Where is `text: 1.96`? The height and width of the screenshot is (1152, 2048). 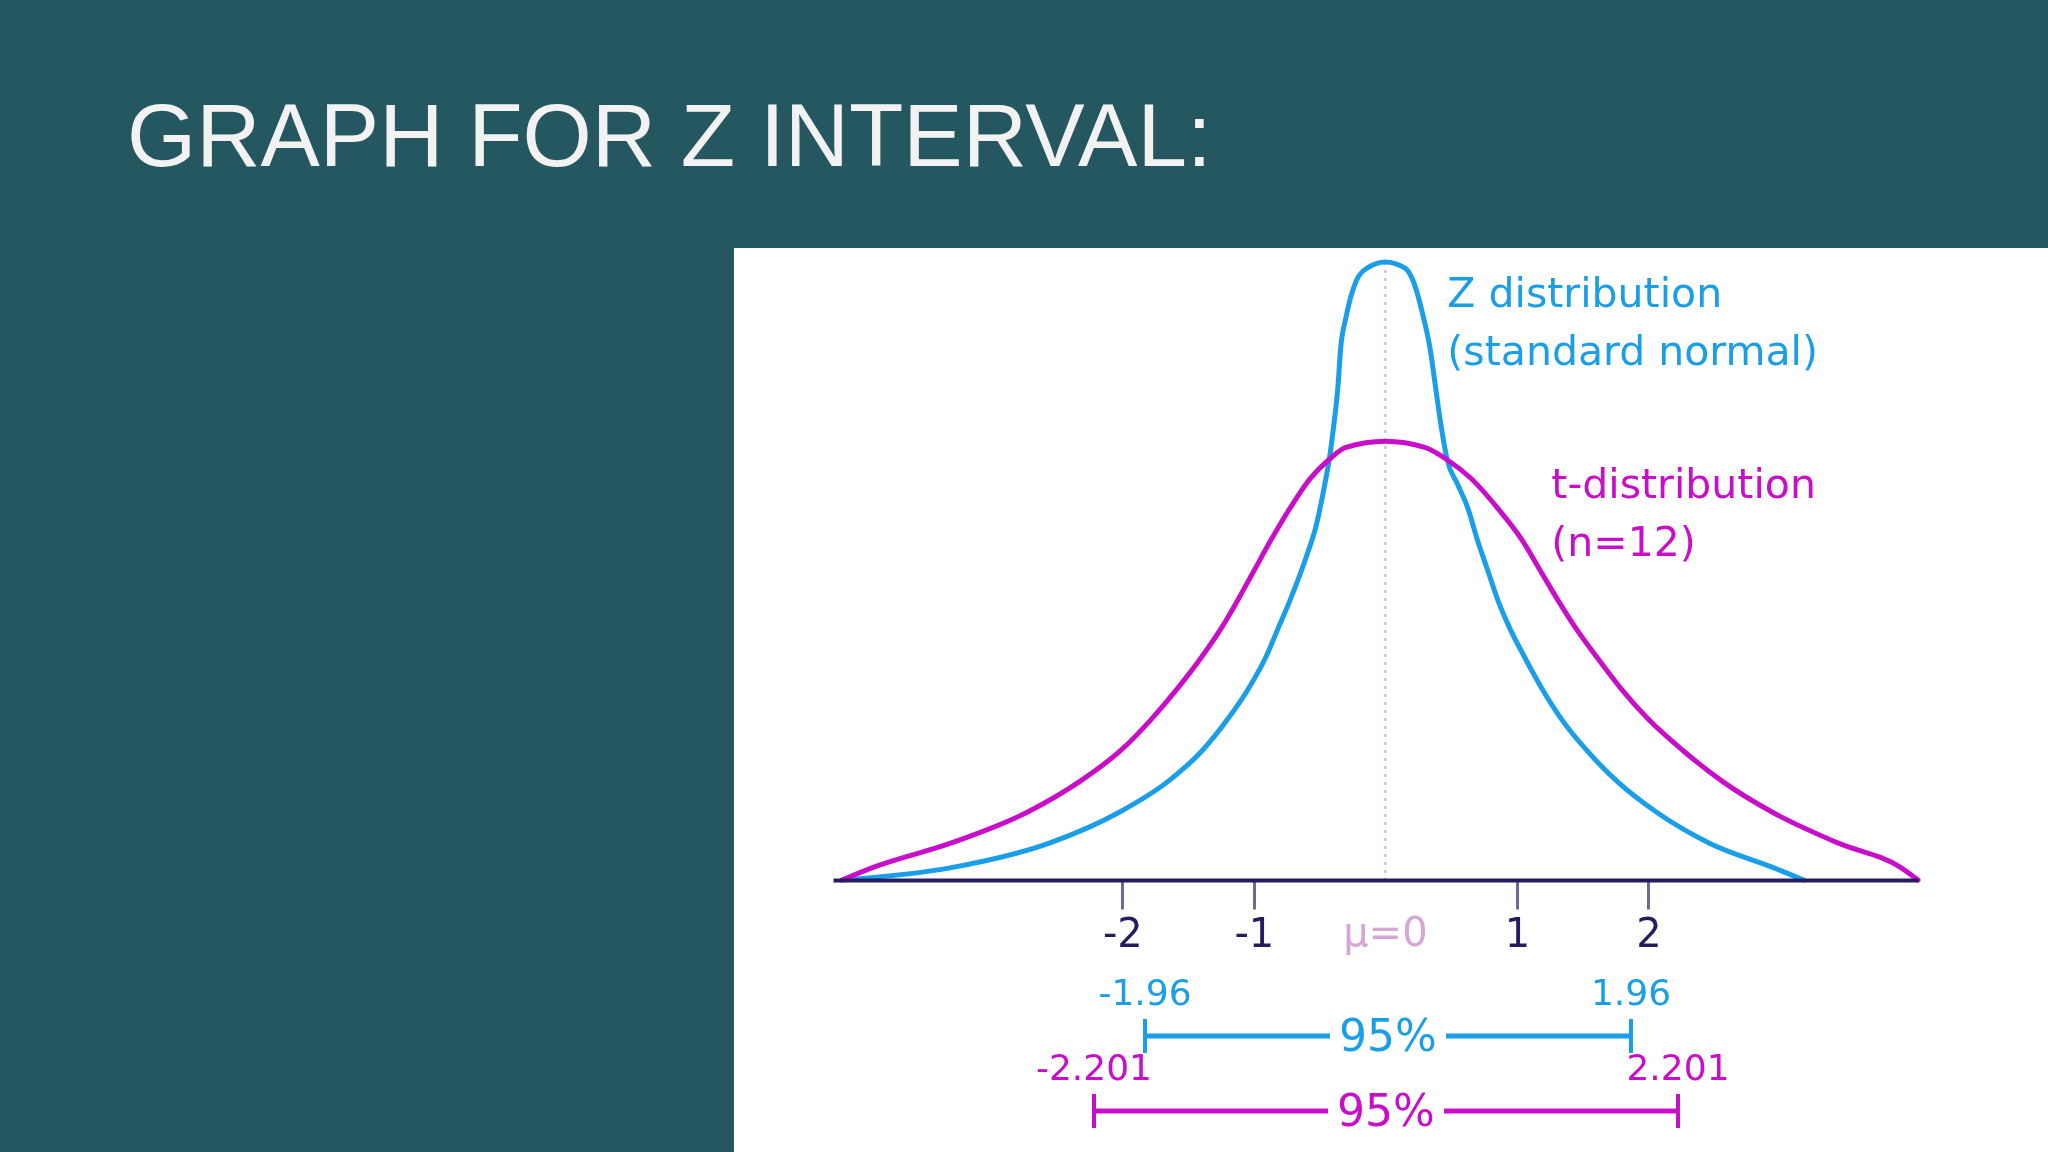 text: 1.96 is located at coordinates (1631, 992).